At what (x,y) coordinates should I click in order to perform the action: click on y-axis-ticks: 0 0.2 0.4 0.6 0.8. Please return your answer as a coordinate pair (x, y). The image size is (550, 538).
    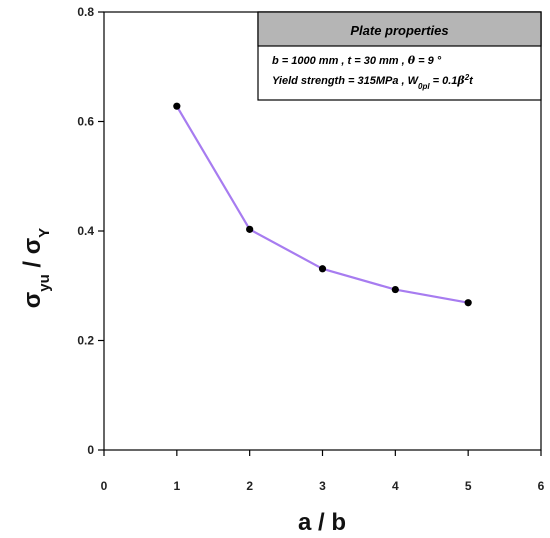
    Looking at the image, I should click on (90, 231).